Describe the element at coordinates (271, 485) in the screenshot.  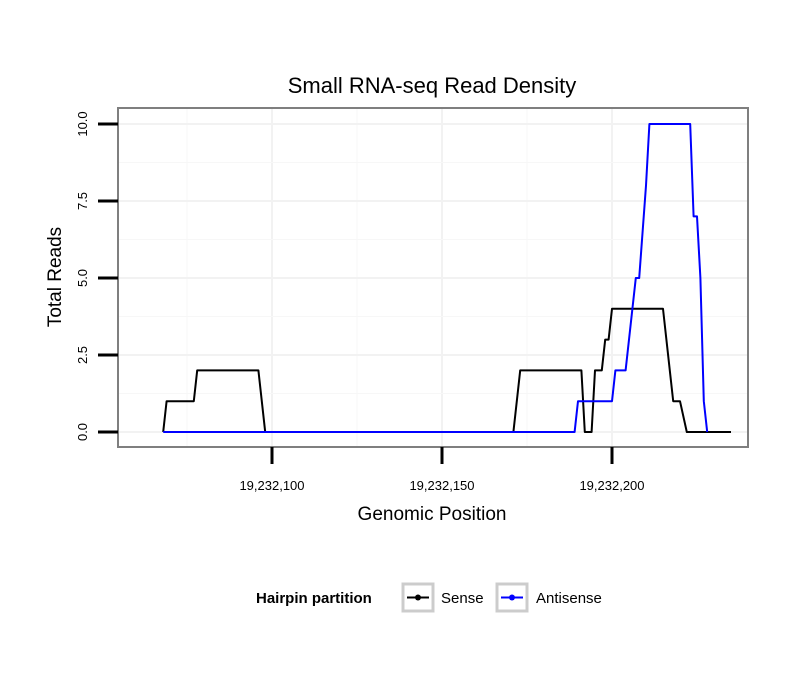
I see `x-tick-label: 19,232,100` at that location.